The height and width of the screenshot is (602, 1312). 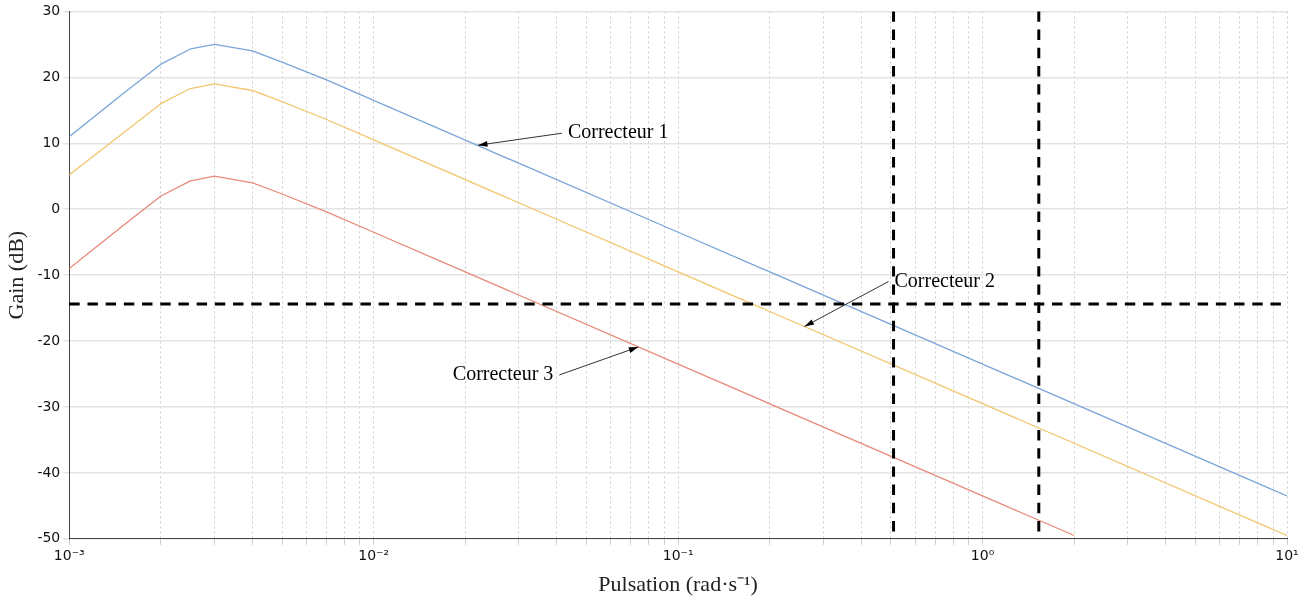 What do you see at coordinates (618, 131) in the screenshot?
I see `annotation: Correcteur 1` at bounding box center [618, 131].